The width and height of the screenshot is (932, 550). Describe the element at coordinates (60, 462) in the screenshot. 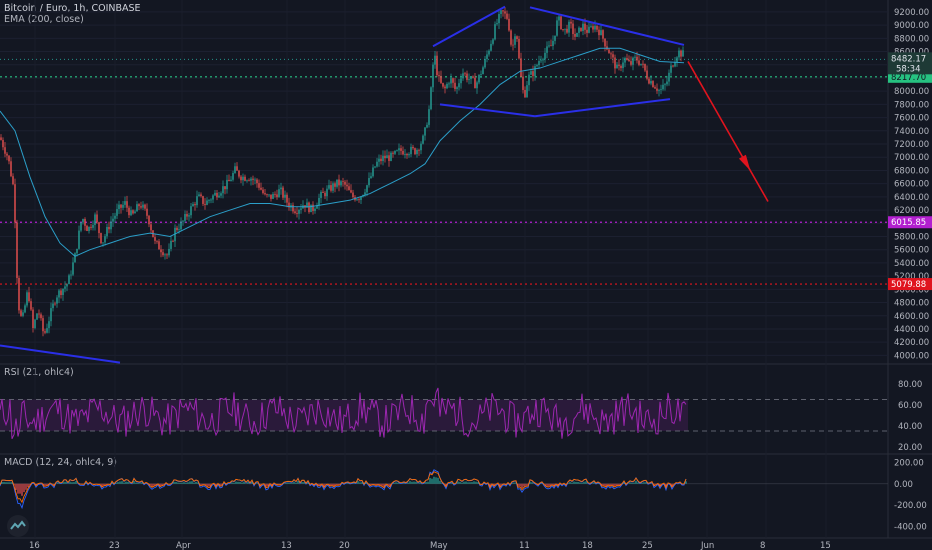

I see `macd-indicator-label: MACD (12, 24, ohlc4, 9)` at that location.